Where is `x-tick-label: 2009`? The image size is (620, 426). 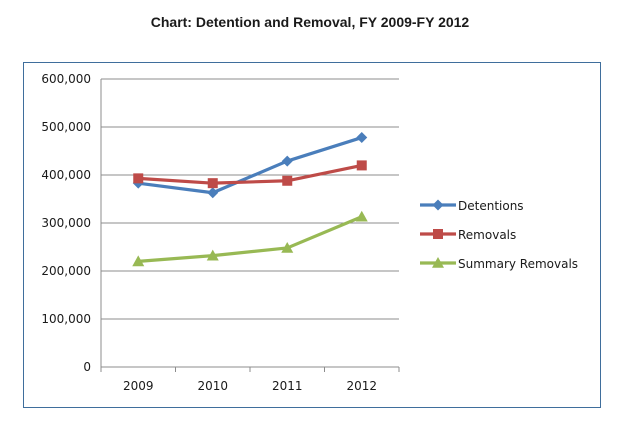
x-tick-label: 2009 is located at coordinates (138, 386).